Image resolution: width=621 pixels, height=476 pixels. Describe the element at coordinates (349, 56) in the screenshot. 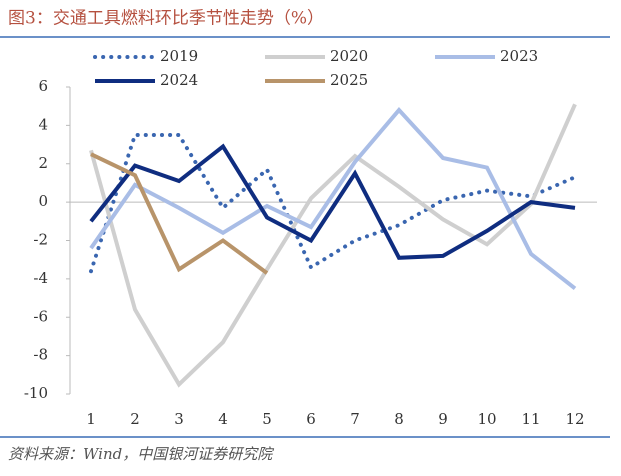

I see `legend-label: 2020` at that location.